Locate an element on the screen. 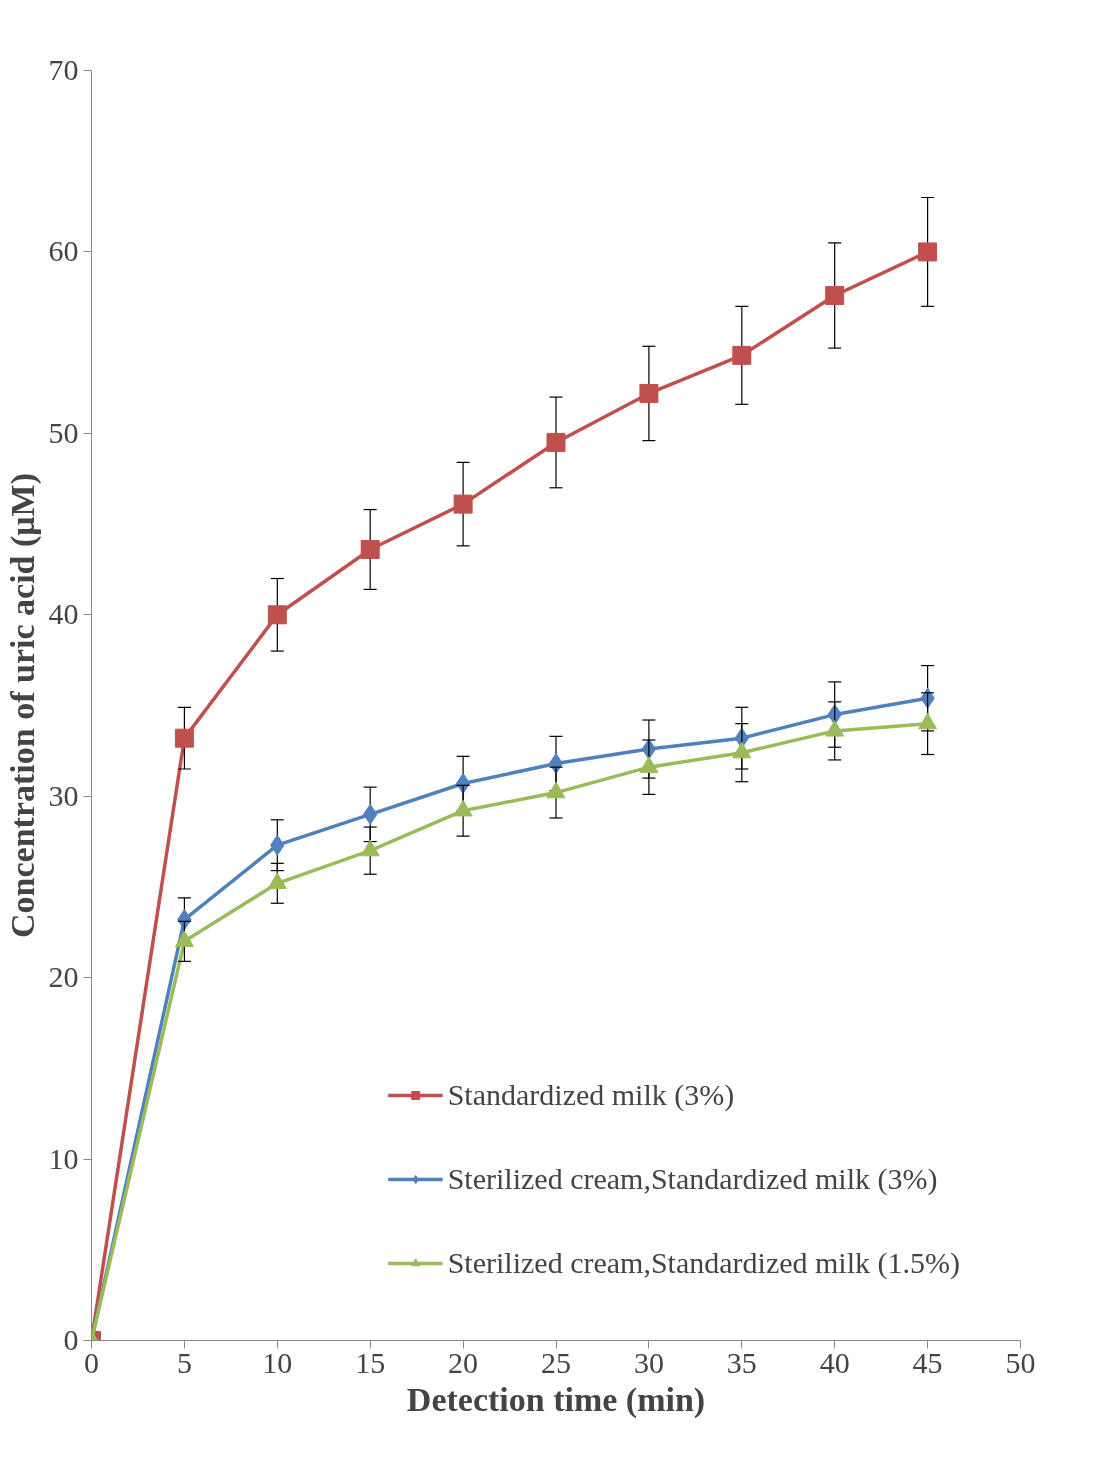 The height and width of the screenshot is (1459, 1115). y-tick-label: 40 is located at coordinates (63, 614).